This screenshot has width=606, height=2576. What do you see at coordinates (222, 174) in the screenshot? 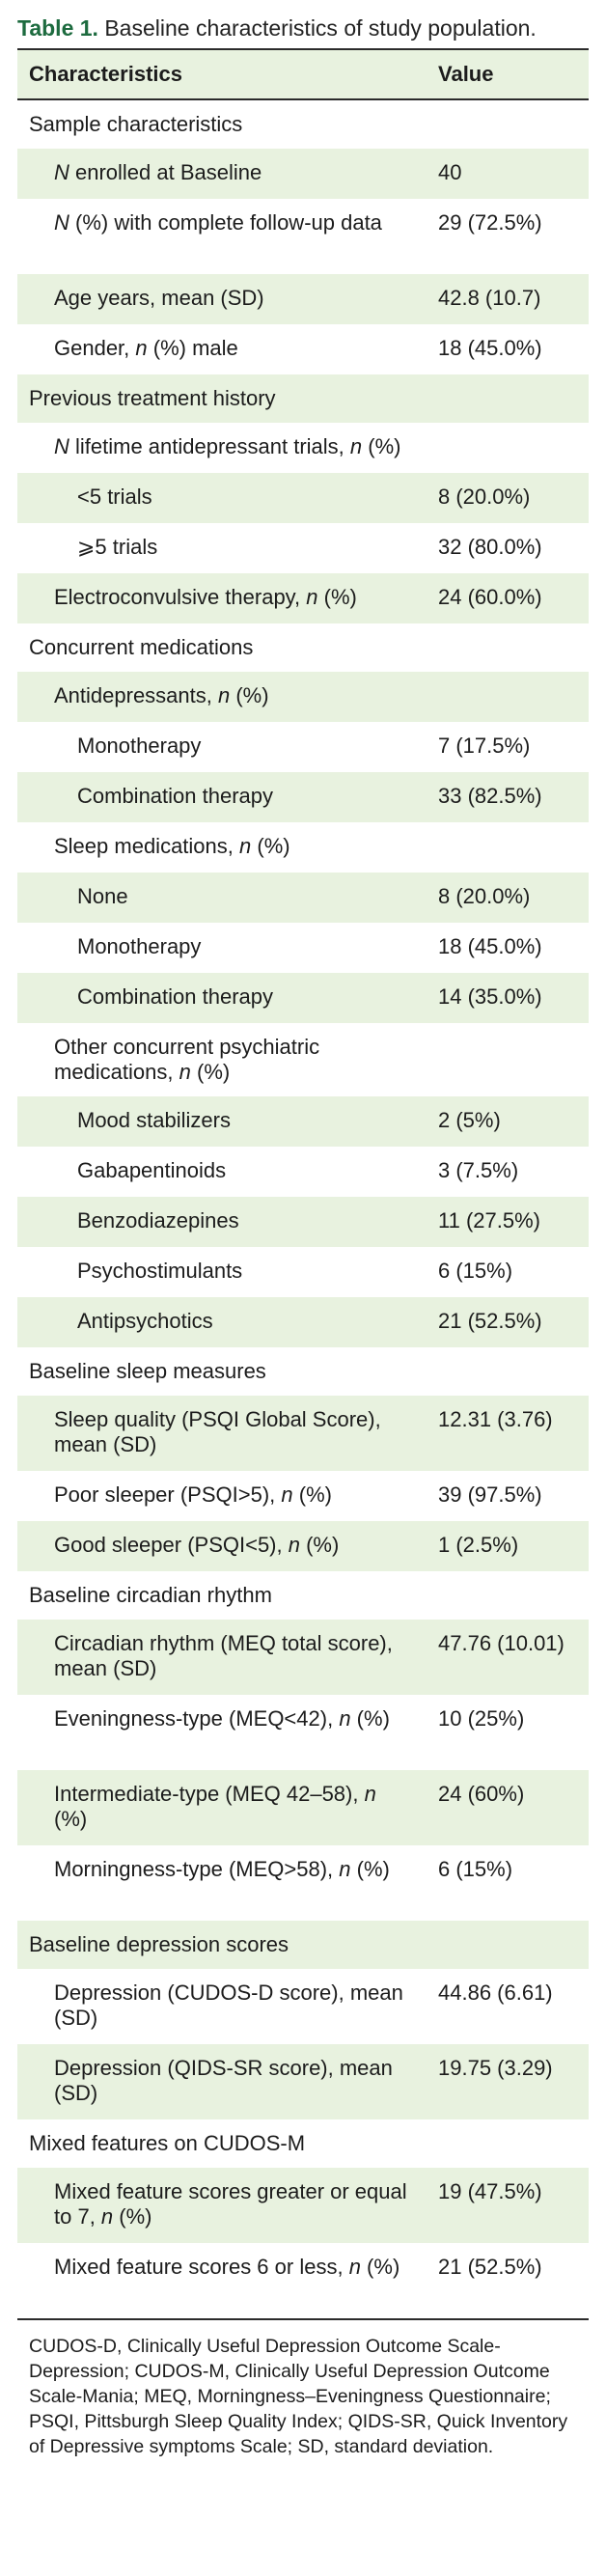
I see `row-label: N enrolled at Baseline` at bounding box center [222, 174].